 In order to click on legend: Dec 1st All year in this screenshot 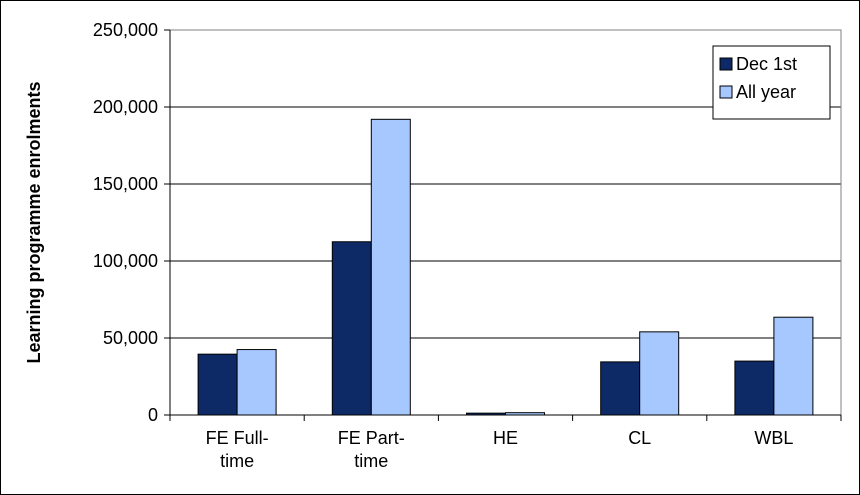, I will do `click(771, 82)`.